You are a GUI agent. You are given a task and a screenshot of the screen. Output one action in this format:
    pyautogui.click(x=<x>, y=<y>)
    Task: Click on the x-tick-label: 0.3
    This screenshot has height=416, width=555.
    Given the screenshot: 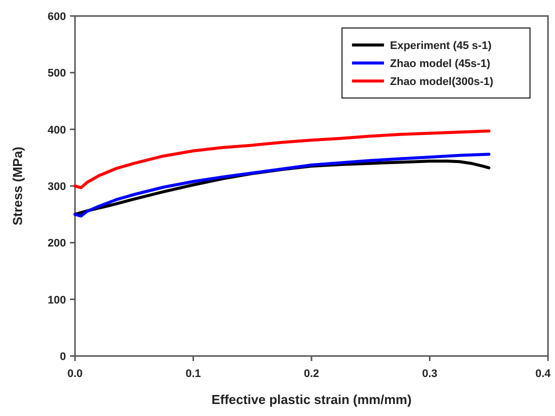 What is the action you would take?
    pyautogui.click(x=430, y=374)
    